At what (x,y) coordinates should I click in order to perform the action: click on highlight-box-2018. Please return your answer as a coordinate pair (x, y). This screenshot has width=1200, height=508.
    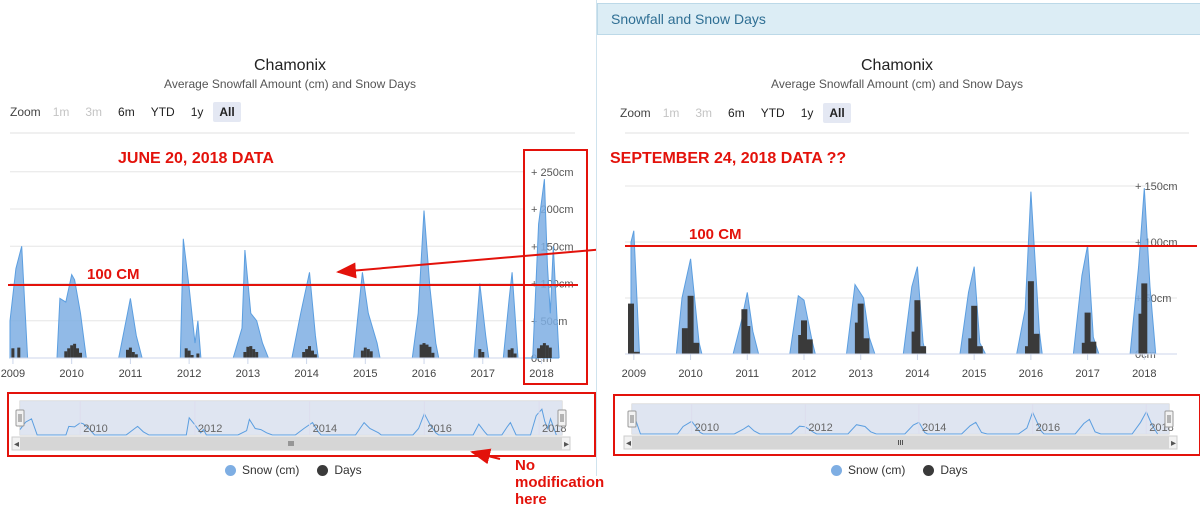
    Looking at the image, I should click on (555, 267).